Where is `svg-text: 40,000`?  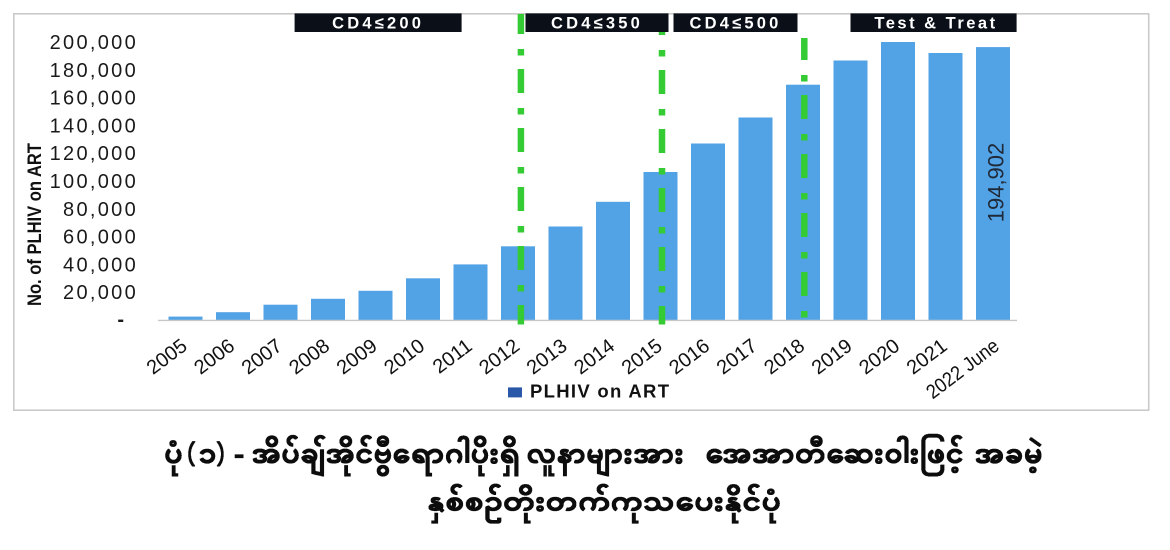
svg-text: 40,000 is located at coordinates (100, 265).